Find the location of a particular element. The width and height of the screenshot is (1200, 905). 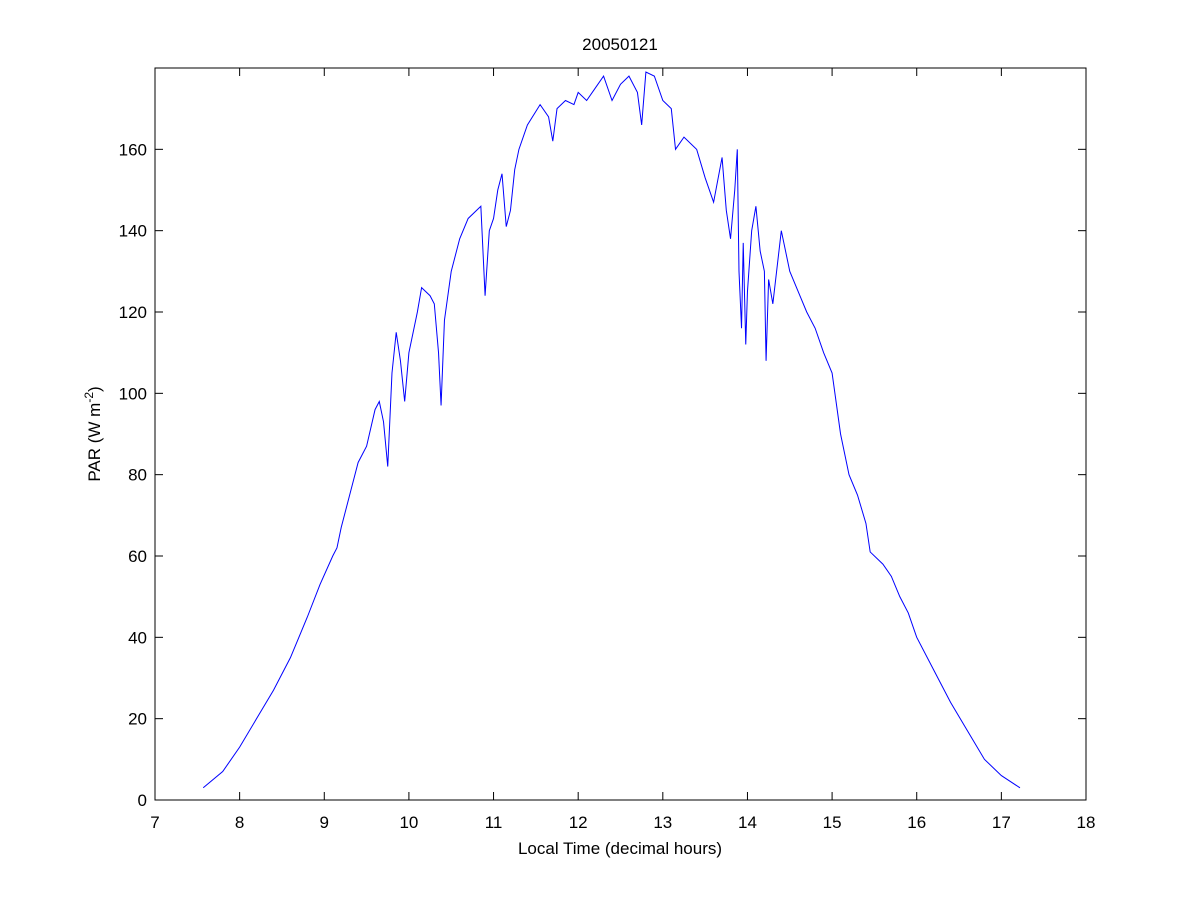

x-tick-label: 13 is located at coordinates (662, 822).